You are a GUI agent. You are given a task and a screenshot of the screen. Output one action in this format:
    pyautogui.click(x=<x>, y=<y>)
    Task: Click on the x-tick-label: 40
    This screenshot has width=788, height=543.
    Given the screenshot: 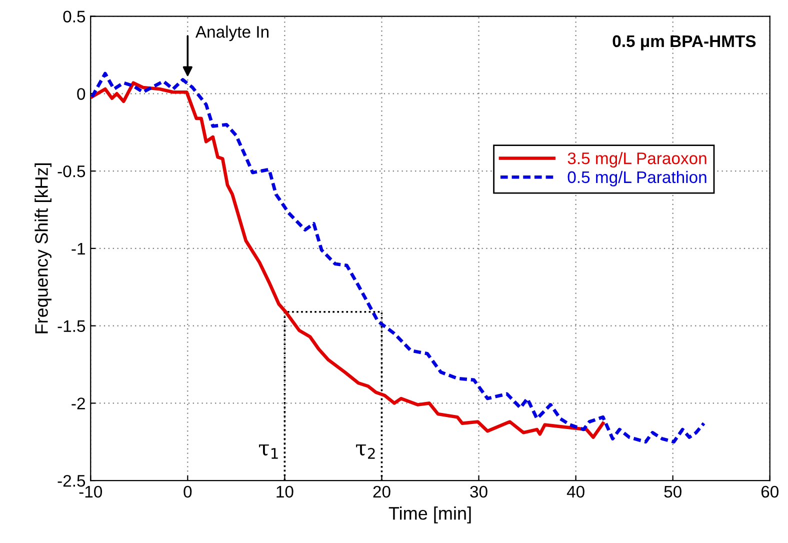 What is the action you would take?
    pyautogui.click(x=575, y=492)
    